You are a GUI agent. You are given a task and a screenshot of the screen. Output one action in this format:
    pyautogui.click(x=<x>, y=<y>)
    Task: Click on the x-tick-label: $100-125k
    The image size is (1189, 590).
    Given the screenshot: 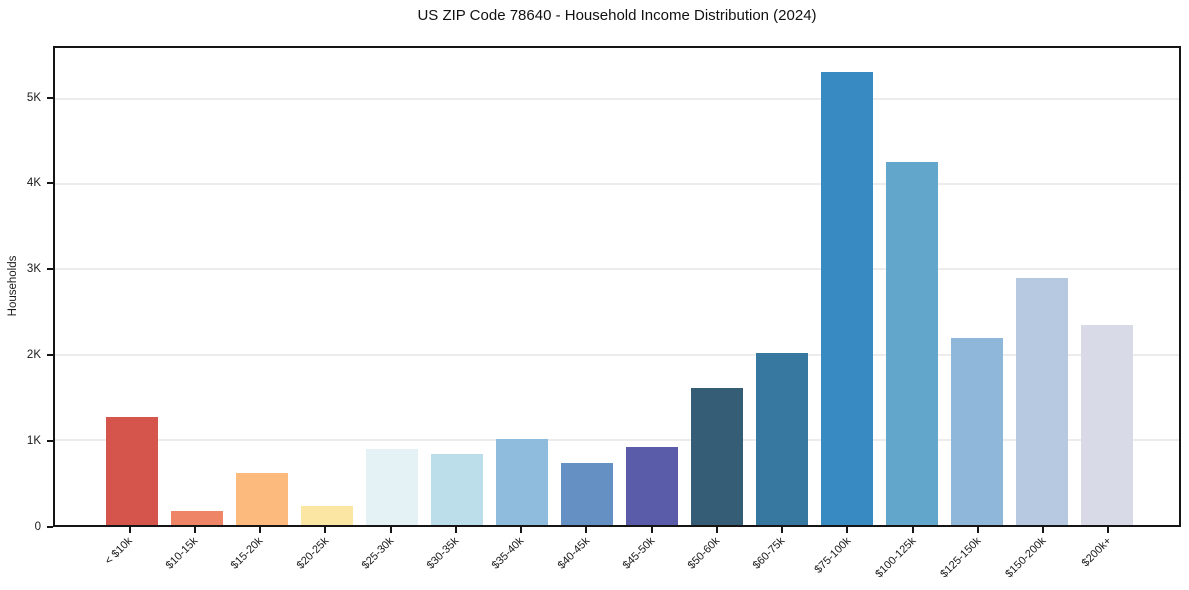 What is the action you would take?
    pyautogui.click(x=895, y=558)
    